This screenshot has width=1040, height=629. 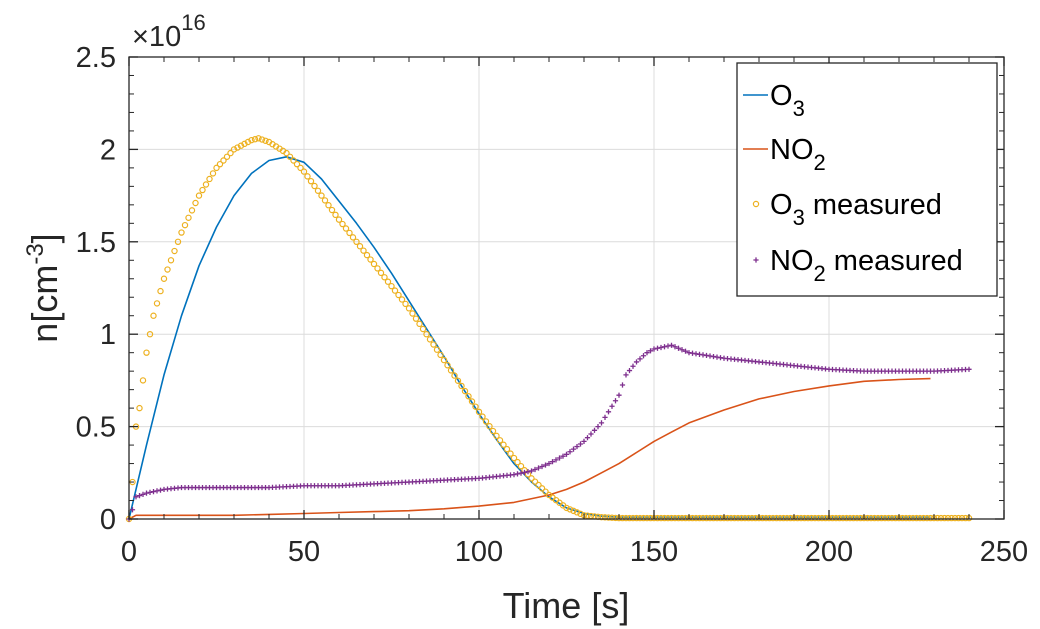 I want to click on legend-label-rest: measured, so click(x=873, y=205).